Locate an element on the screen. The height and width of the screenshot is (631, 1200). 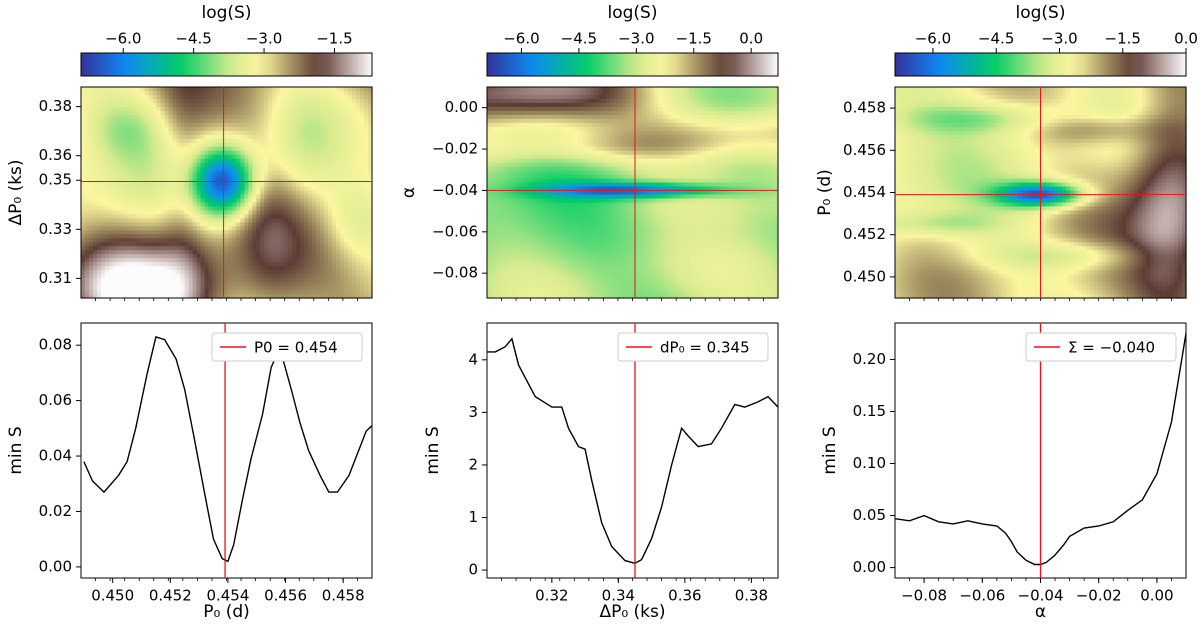
line-panel-2: dP₀ = 0.345 is located at coordinates (630, 452).